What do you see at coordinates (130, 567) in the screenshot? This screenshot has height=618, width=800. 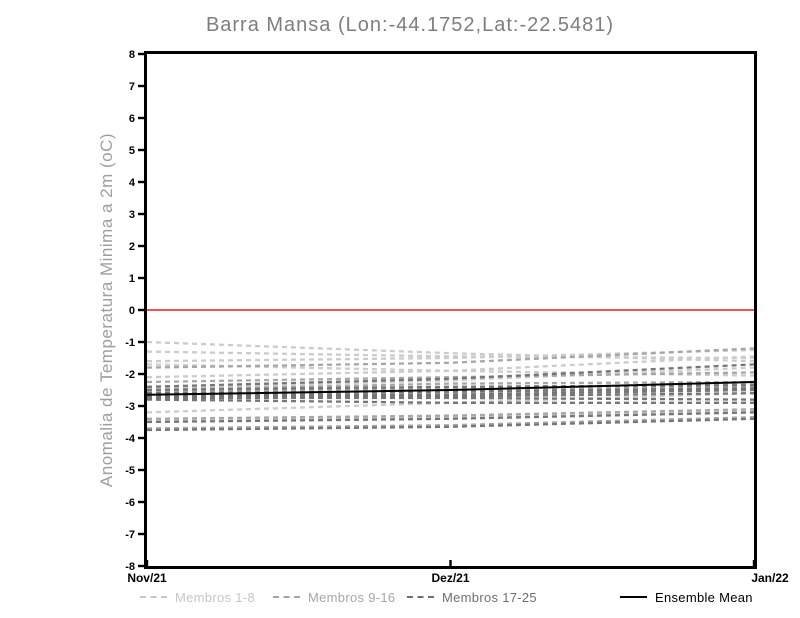 I see `y-tick-label: -8` at bounding box center [130, 567].